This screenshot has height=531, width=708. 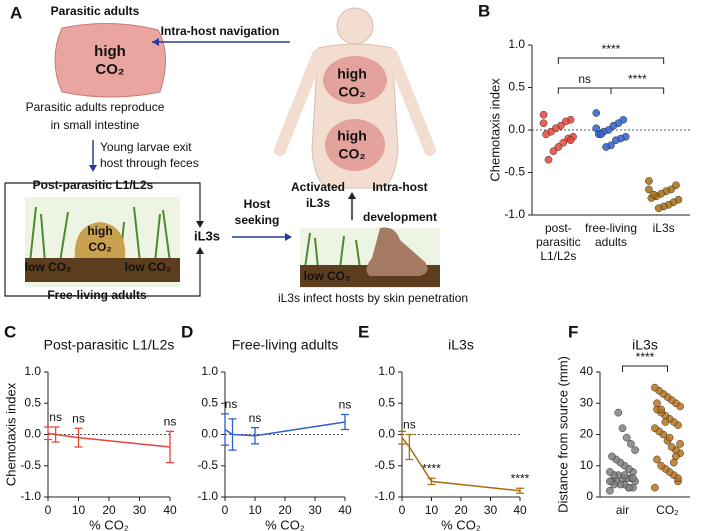 I want to click on y-tick-label: 30, so click(x=587, y=402).